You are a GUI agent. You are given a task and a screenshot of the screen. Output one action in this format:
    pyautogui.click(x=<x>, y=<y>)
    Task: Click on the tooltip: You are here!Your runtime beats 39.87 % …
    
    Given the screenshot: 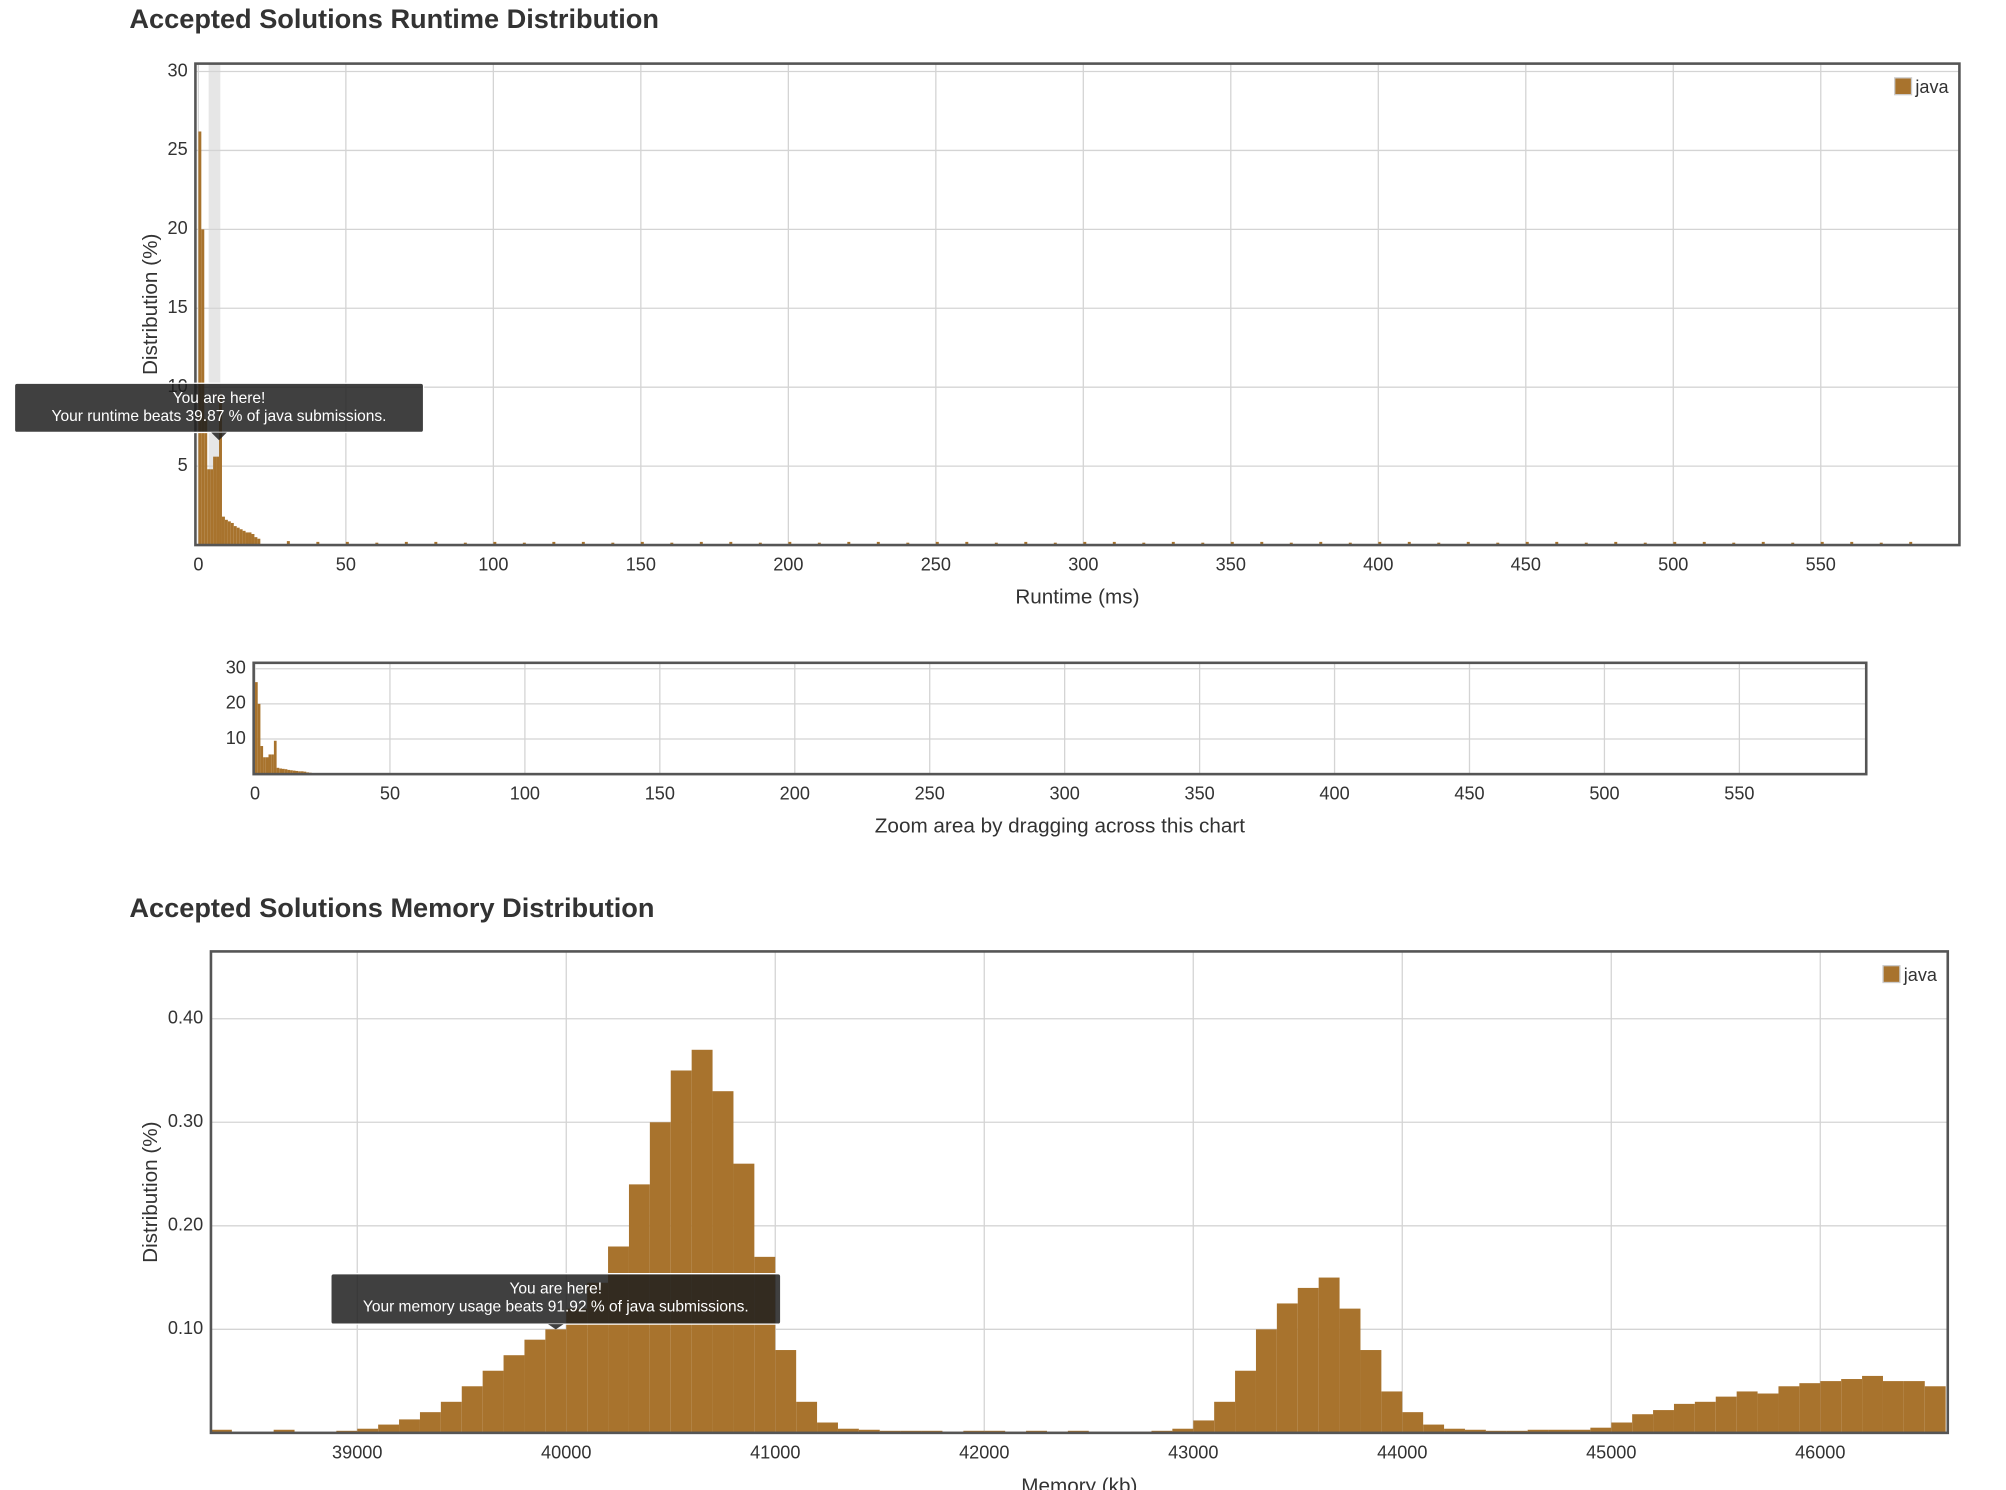 What is the action you would take?
    pyautogui.click(x=219, y=411)
    